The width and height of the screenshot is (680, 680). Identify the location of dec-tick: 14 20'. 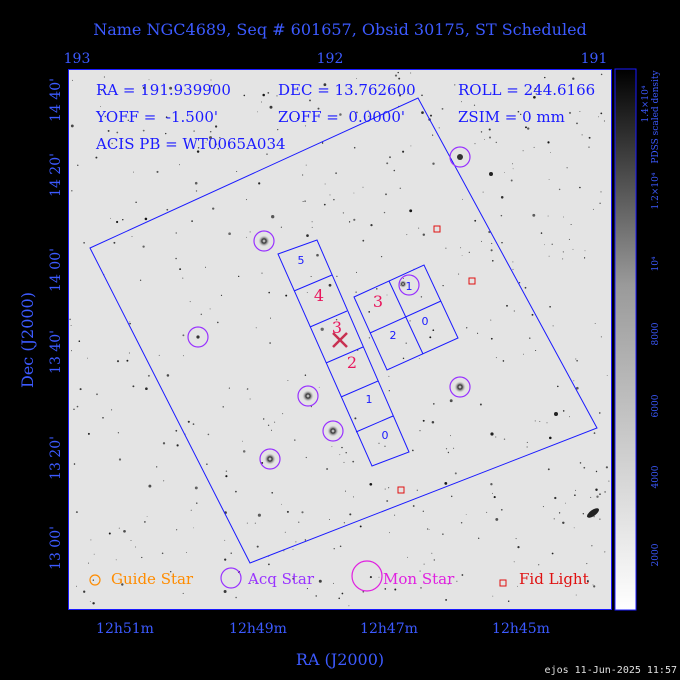
(56, 175).